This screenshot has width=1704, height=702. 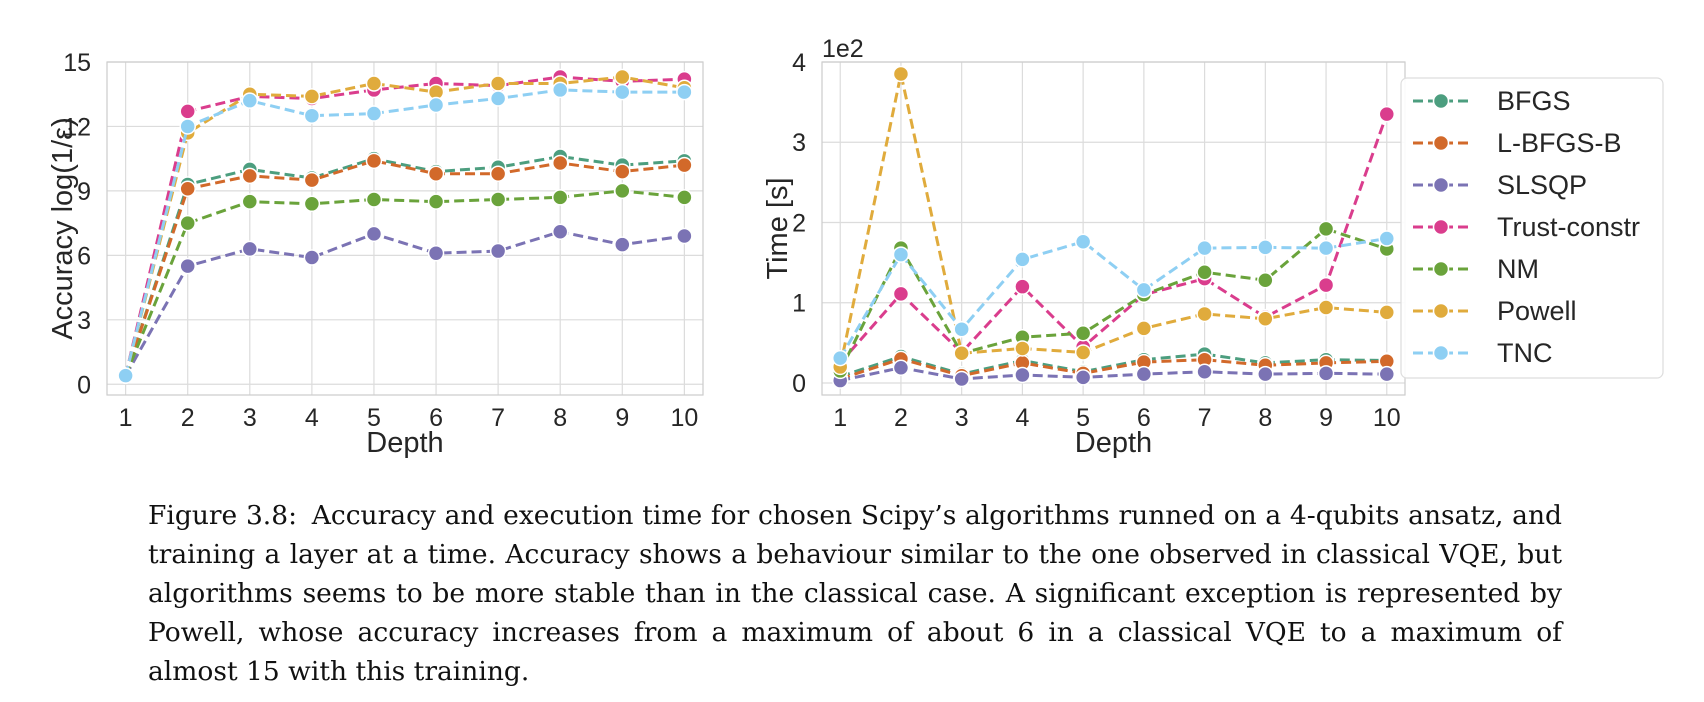 What do you see at coordinates (126, 418) in the screenshot?
I see `accuracy-x-tick-label: 1` at bounding box center [126, 418].